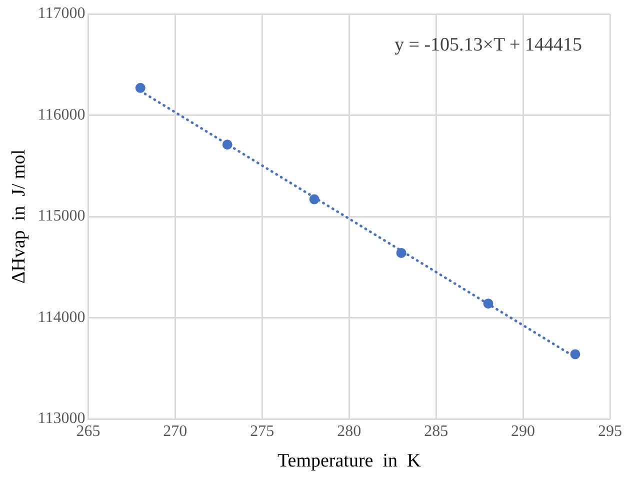  Describe the element at coordinates (262, 431) in the screenshot. I see `x-tick-label: 275` at that location.